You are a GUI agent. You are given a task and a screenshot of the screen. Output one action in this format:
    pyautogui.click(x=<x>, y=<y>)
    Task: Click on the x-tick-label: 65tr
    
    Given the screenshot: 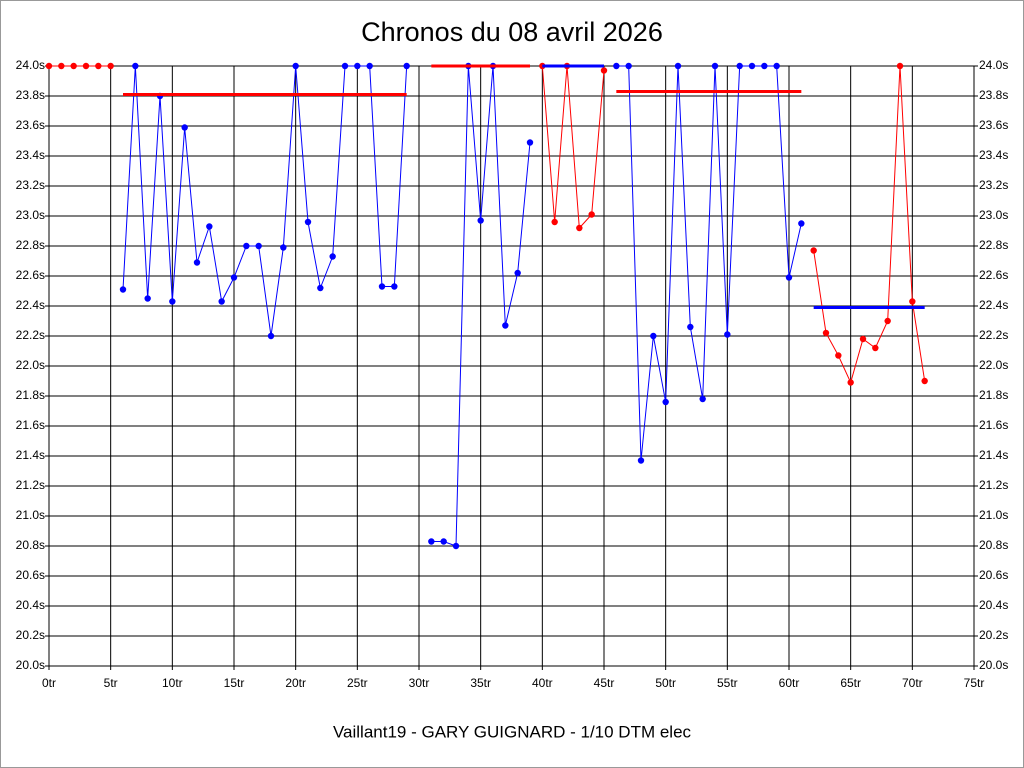 What is the action you would take?
    pyautogui.click(x=850, y=683)
    